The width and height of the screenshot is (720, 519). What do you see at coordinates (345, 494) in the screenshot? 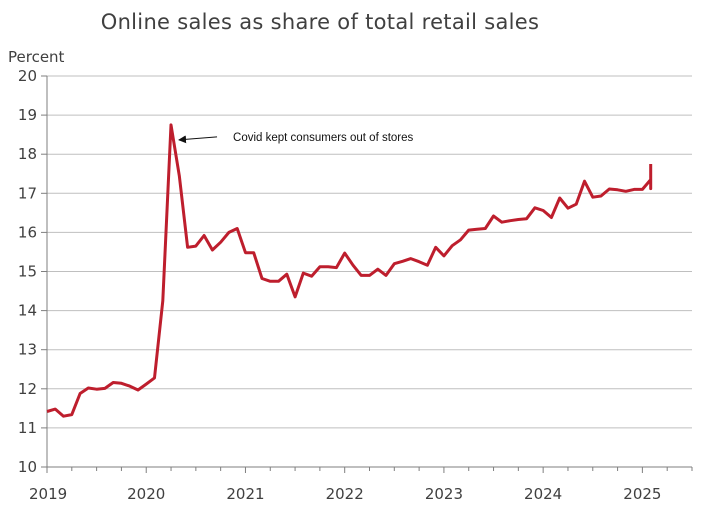
I see `x-tick-label-2022: 2022` at bounding box center [345, 494].